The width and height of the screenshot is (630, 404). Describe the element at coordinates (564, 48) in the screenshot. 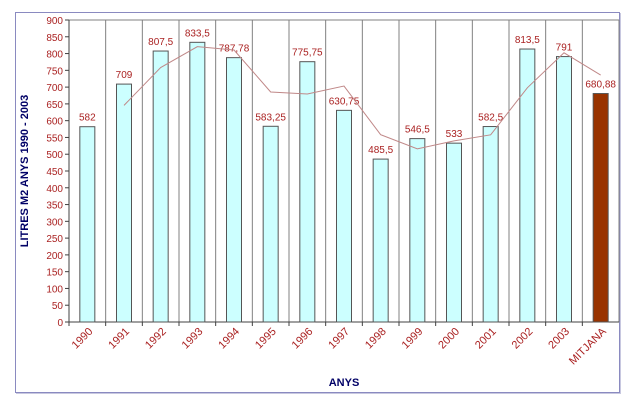

I see `data-label: 791` at that location.